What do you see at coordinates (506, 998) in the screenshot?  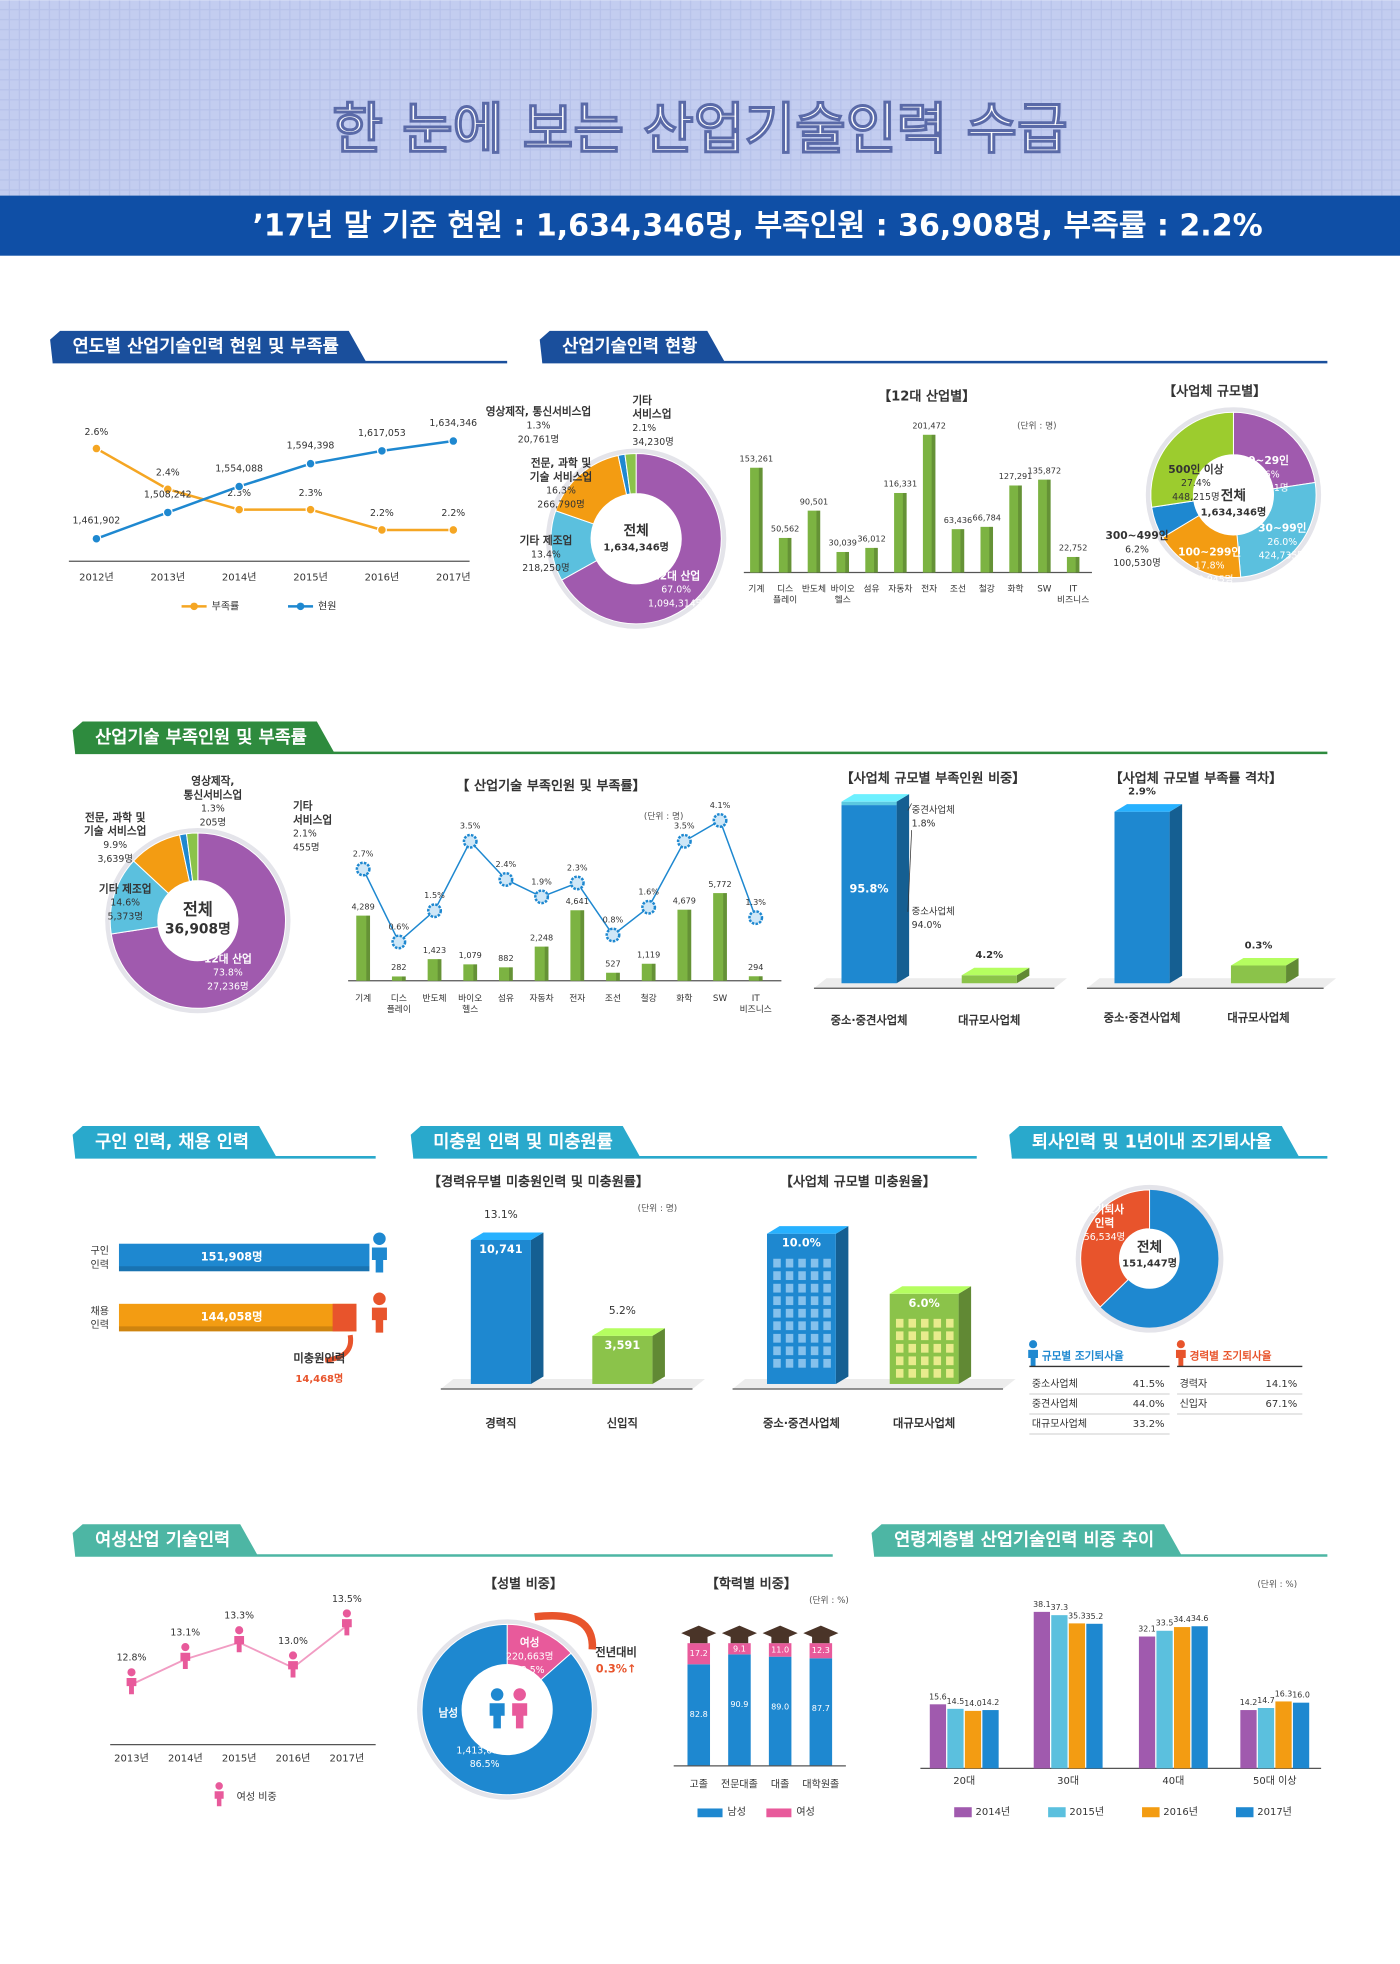 I see `x-tick-label: 섬유` at bounding box center [506, 998].